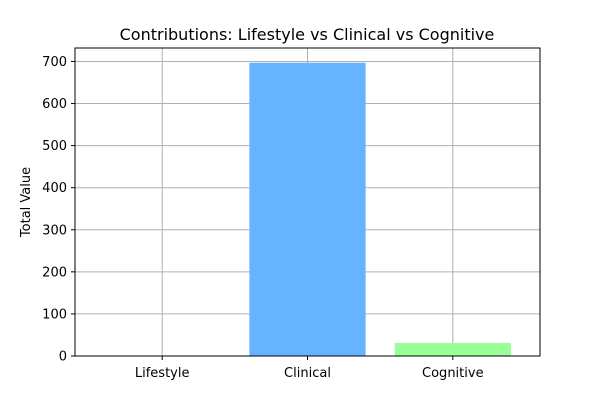  I want to click on x-tick-label: Cognitive, so click(453, 373).